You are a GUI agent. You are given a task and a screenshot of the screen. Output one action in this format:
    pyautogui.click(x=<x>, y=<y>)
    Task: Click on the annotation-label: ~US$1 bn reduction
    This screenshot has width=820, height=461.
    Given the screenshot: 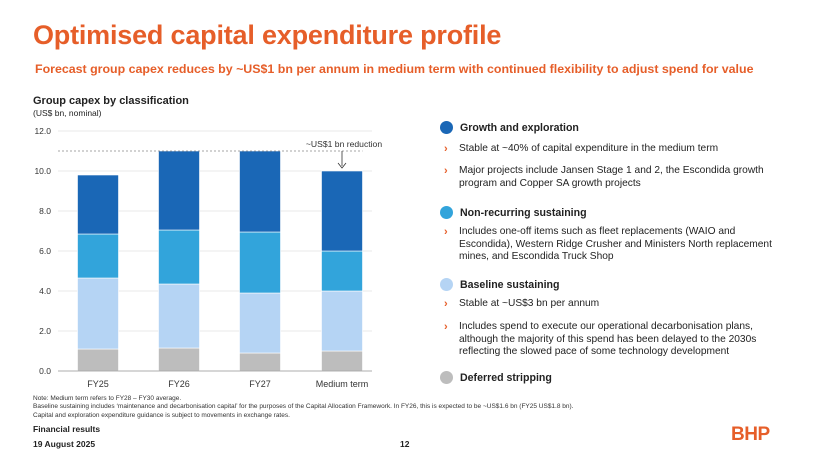 What is the action you would take?
    pyautogui.click(x=344, y=144)
    